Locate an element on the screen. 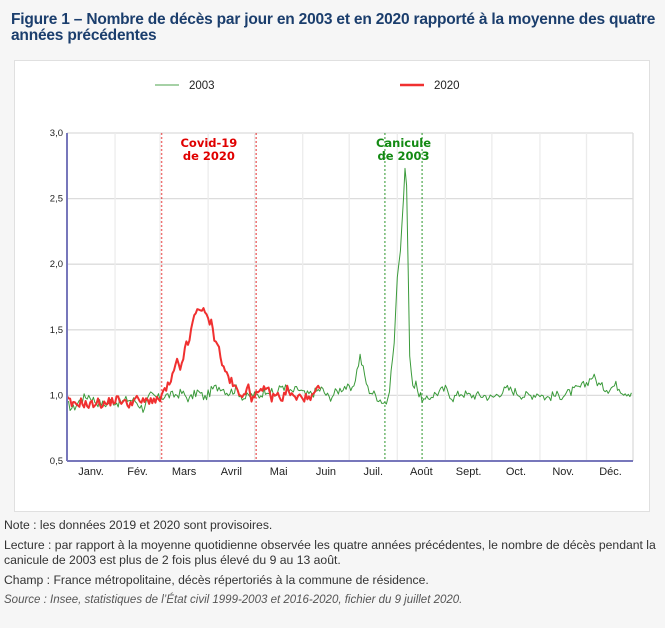 The height and width of the screenshot is (628, 665). x-tick-label: Mars is located at coordinates (184, 472).